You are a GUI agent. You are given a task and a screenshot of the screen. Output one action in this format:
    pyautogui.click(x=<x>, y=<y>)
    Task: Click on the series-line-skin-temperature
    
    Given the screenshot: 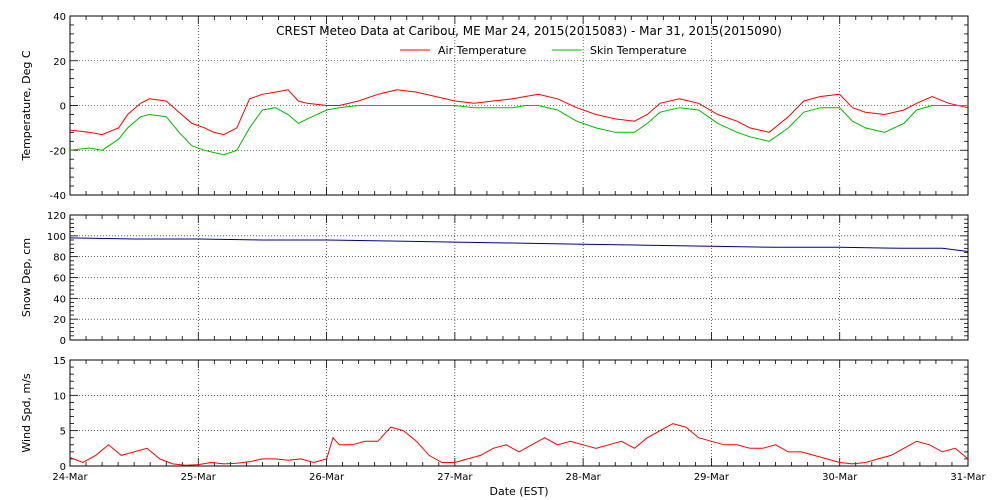 What is the action you would take?
    pyautogui.click(x=518, y=130)
    